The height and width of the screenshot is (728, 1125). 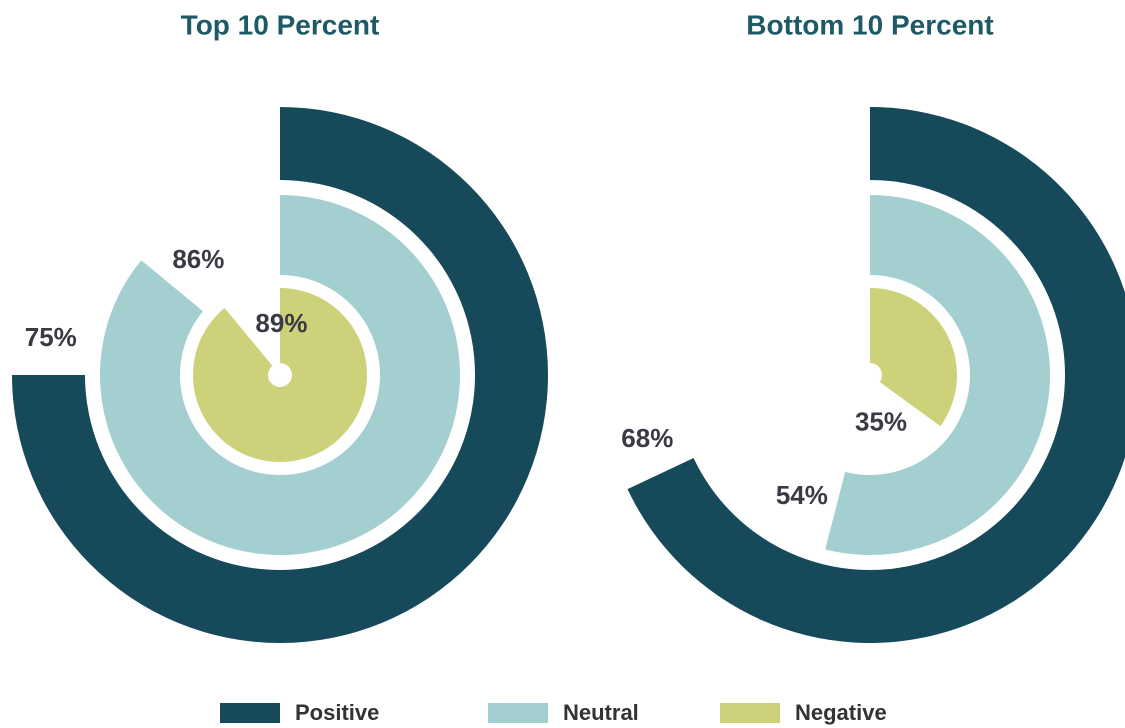 I want to click on value-label: 75%, so click(x=51, y=337).